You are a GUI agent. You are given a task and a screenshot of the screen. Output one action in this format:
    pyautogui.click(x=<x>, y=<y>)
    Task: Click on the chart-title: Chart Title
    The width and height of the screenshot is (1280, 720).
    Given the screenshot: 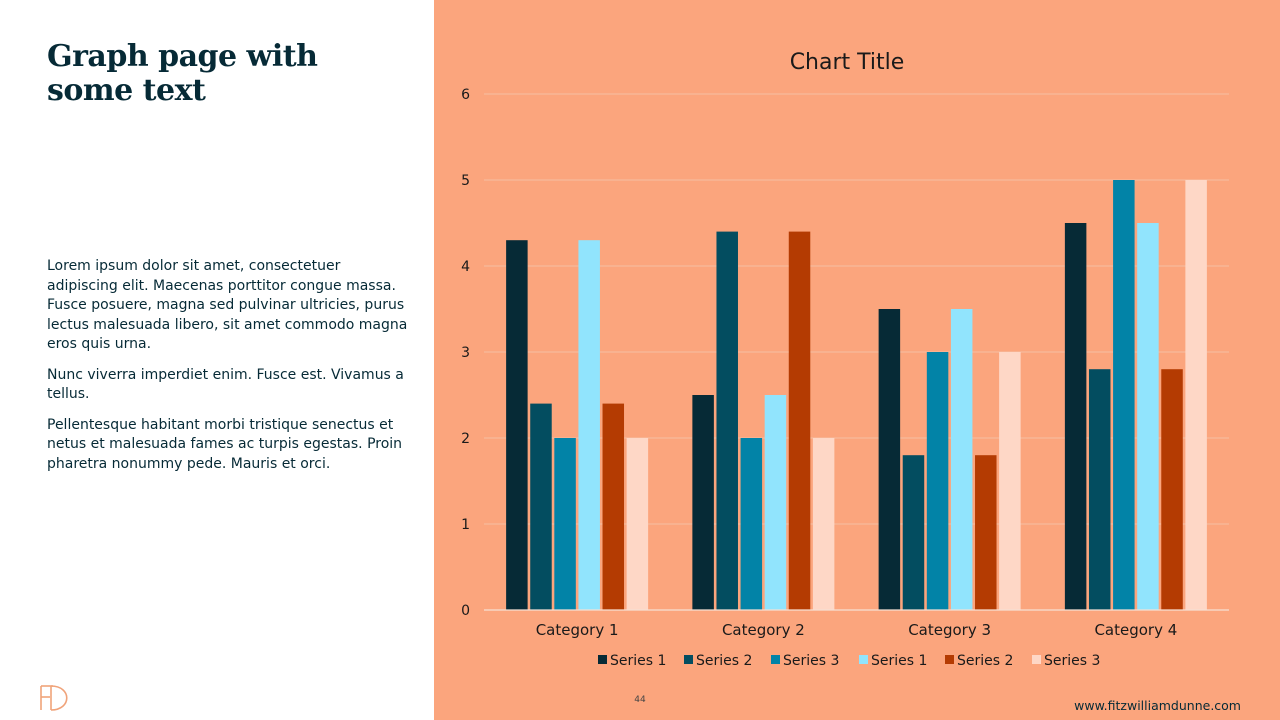 What is the action you would take?
    pyautogui.click(x=847, y=62)
    